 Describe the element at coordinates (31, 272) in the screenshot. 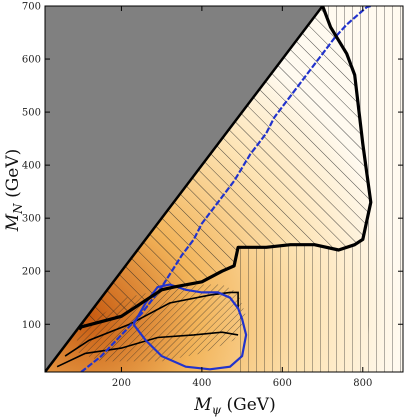

I see `y-tick-label: 200` at that location.